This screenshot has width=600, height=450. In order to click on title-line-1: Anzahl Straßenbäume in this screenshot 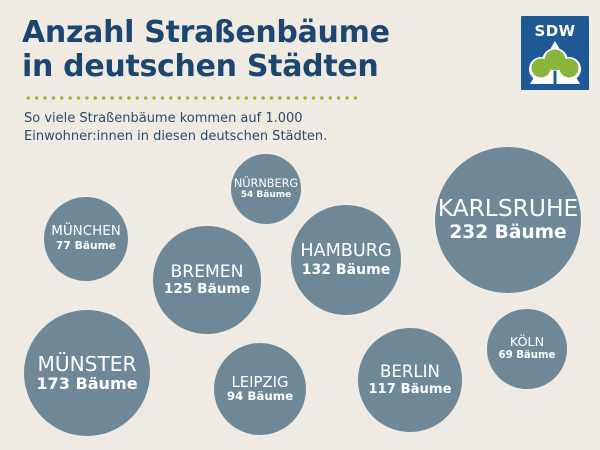, I will do `click(206, 32)`.